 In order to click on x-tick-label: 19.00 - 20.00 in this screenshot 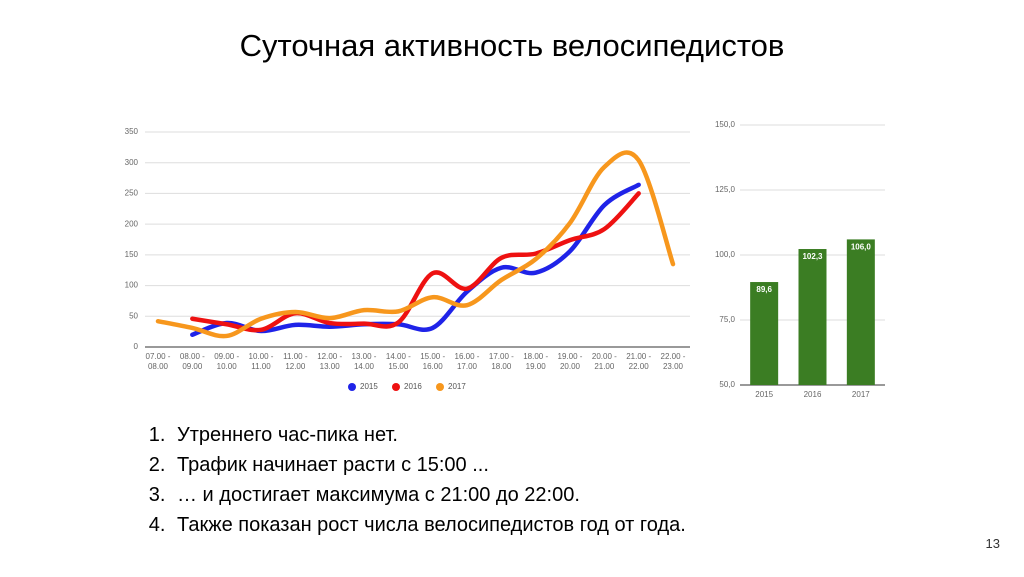, I will do `click(570, 361)`.